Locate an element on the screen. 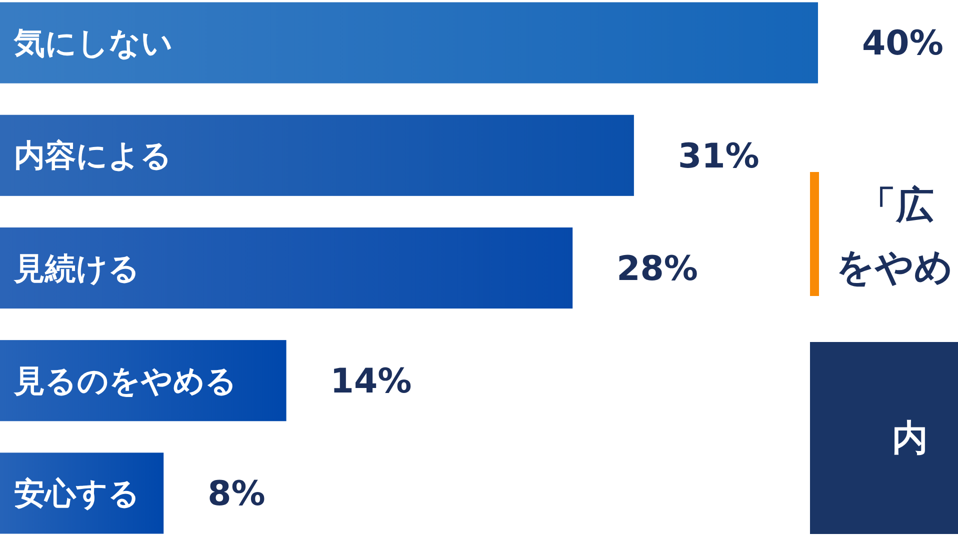  data-label: 40% is located at coordinates (903, 44).